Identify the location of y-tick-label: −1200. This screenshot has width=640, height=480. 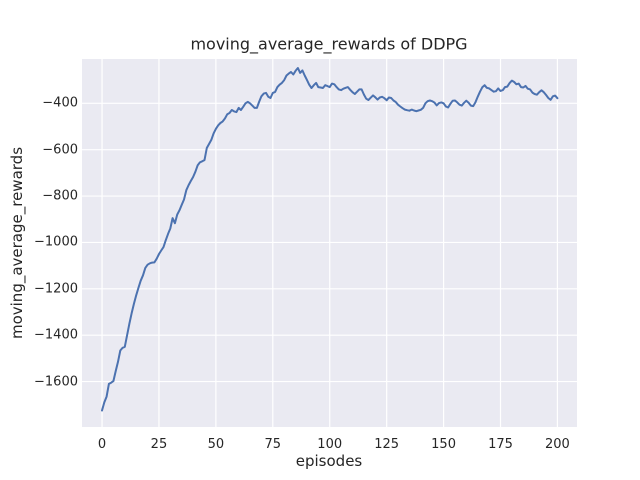
(56, 289).